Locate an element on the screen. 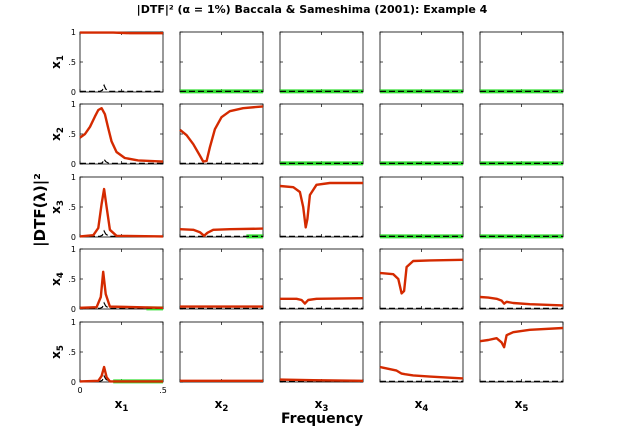 The height and width of the screenshot is (430, 620). col-label-x5: x5 is located at coordinates (522, 405).